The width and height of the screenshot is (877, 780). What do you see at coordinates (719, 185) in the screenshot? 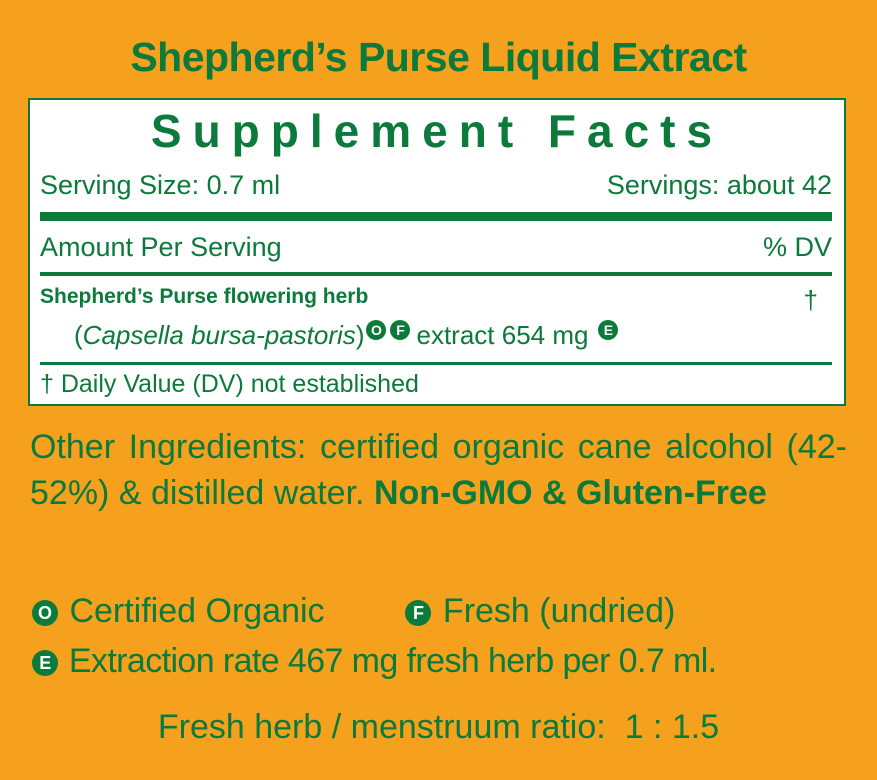
I see `servings-per-container: Servings: about 42` at bounding box center [719, 185].